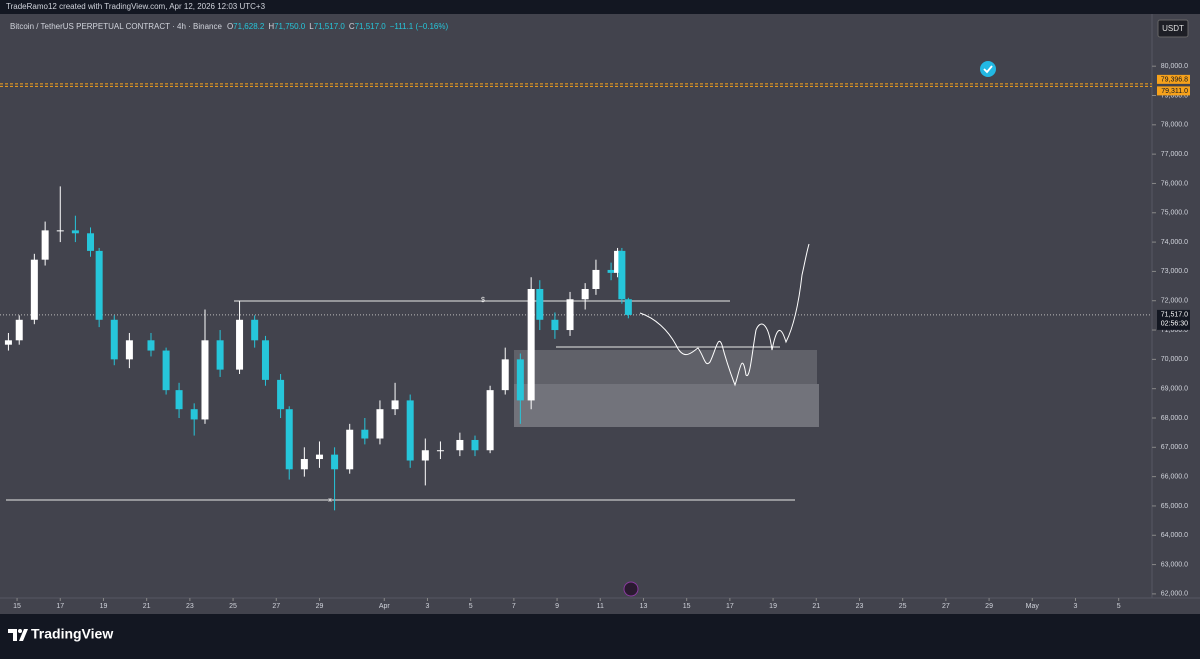  What do you see at coordinates (72, 634) in the screenshot?
I see `brand: TradingView` at bounding box center [72, 634].